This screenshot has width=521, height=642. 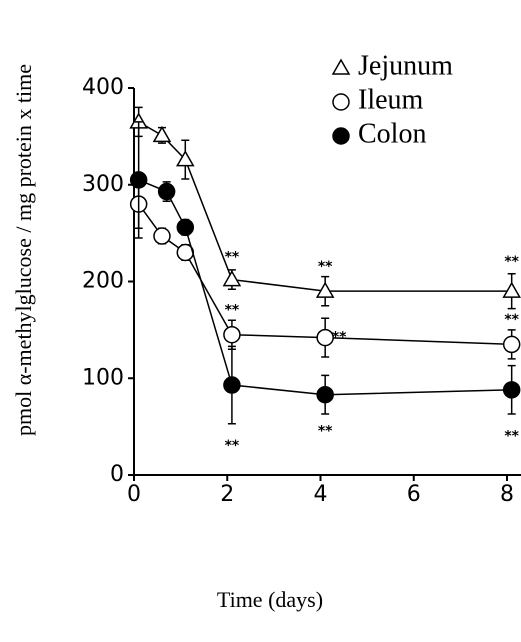 What do you see at coordinates (117, 474) in the screenshot?
I see `y-tick-label: 0` at bounding box center [117, 474].